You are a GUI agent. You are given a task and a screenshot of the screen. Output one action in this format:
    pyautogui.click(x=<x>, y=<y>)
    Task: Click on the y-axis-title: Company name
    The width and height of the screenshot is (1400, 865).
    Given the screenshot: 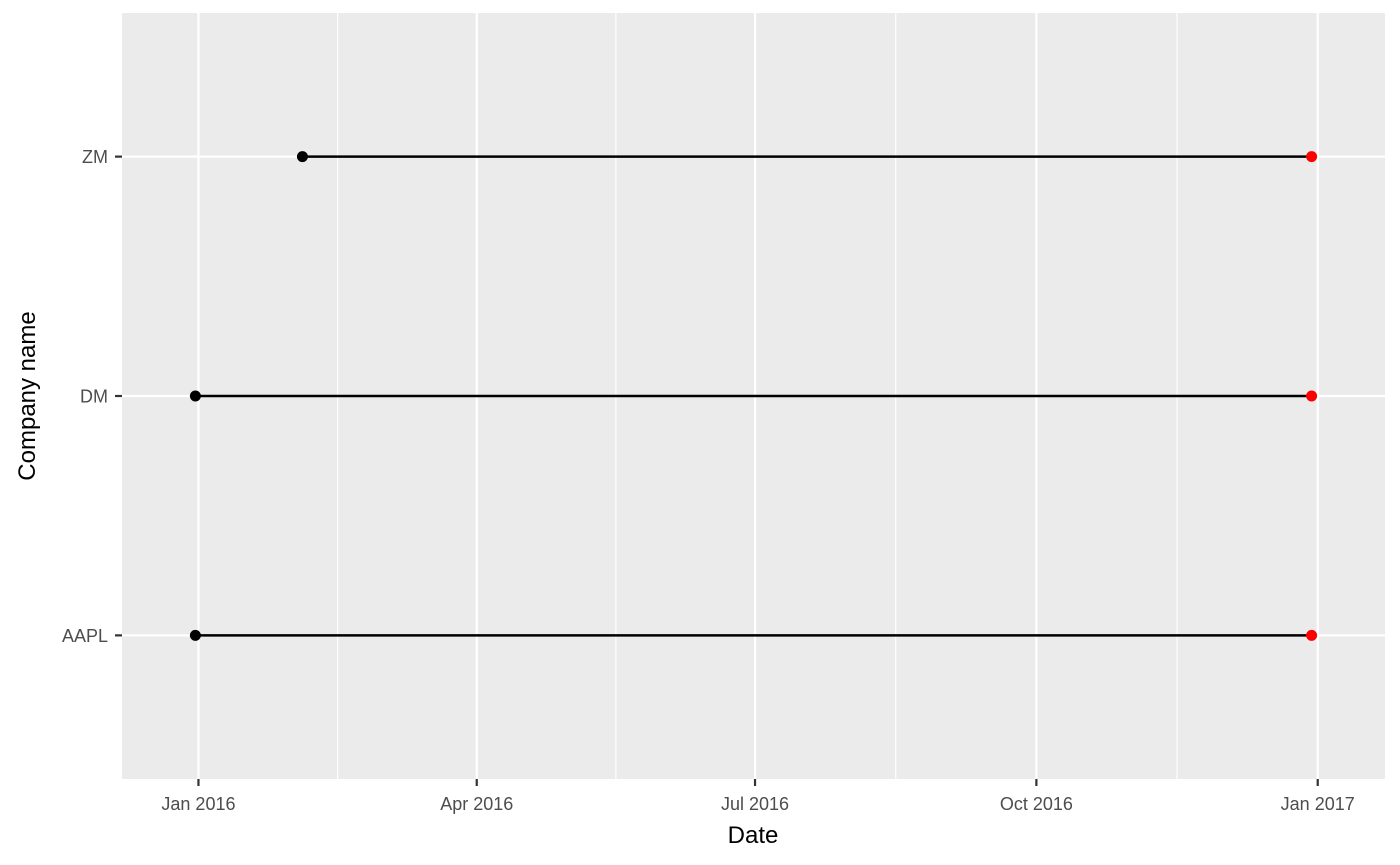 What is the action you would take?
    pyautogui.click(x=27, y=395)
    